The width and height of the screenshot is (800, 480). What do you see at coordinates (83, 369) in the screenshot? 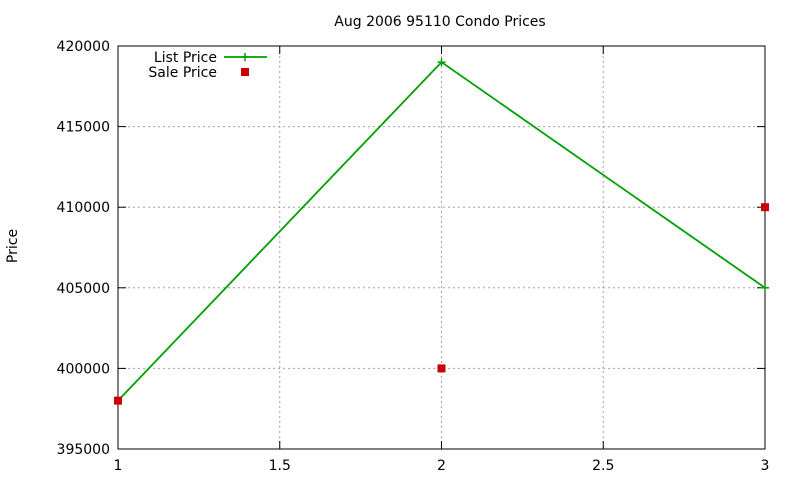
I see `y-tick-label: 400000` at bounding box center [83, 369].